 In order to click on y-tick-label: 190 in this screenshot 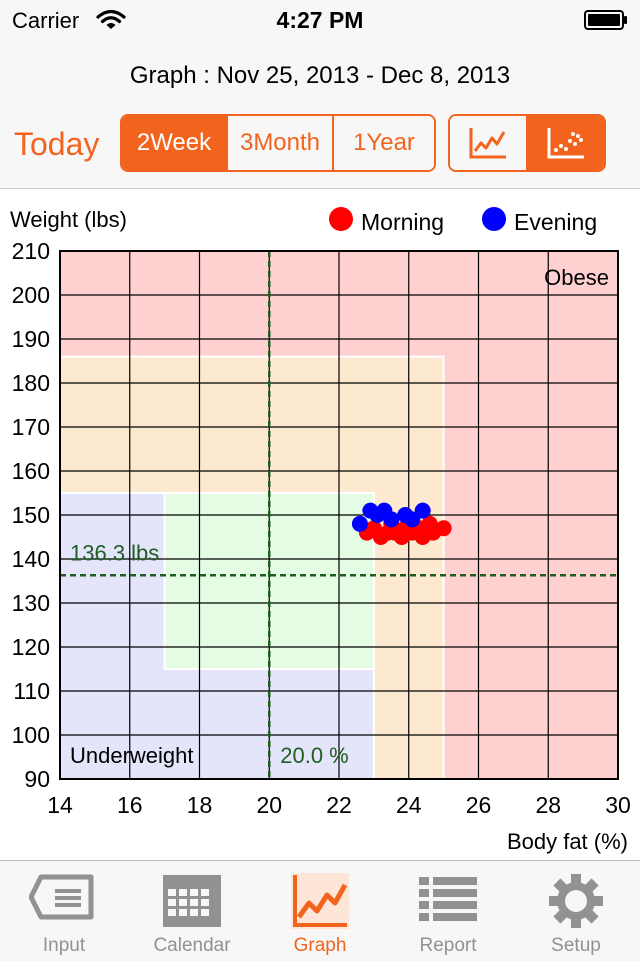, I will do `click(31, 339)`.